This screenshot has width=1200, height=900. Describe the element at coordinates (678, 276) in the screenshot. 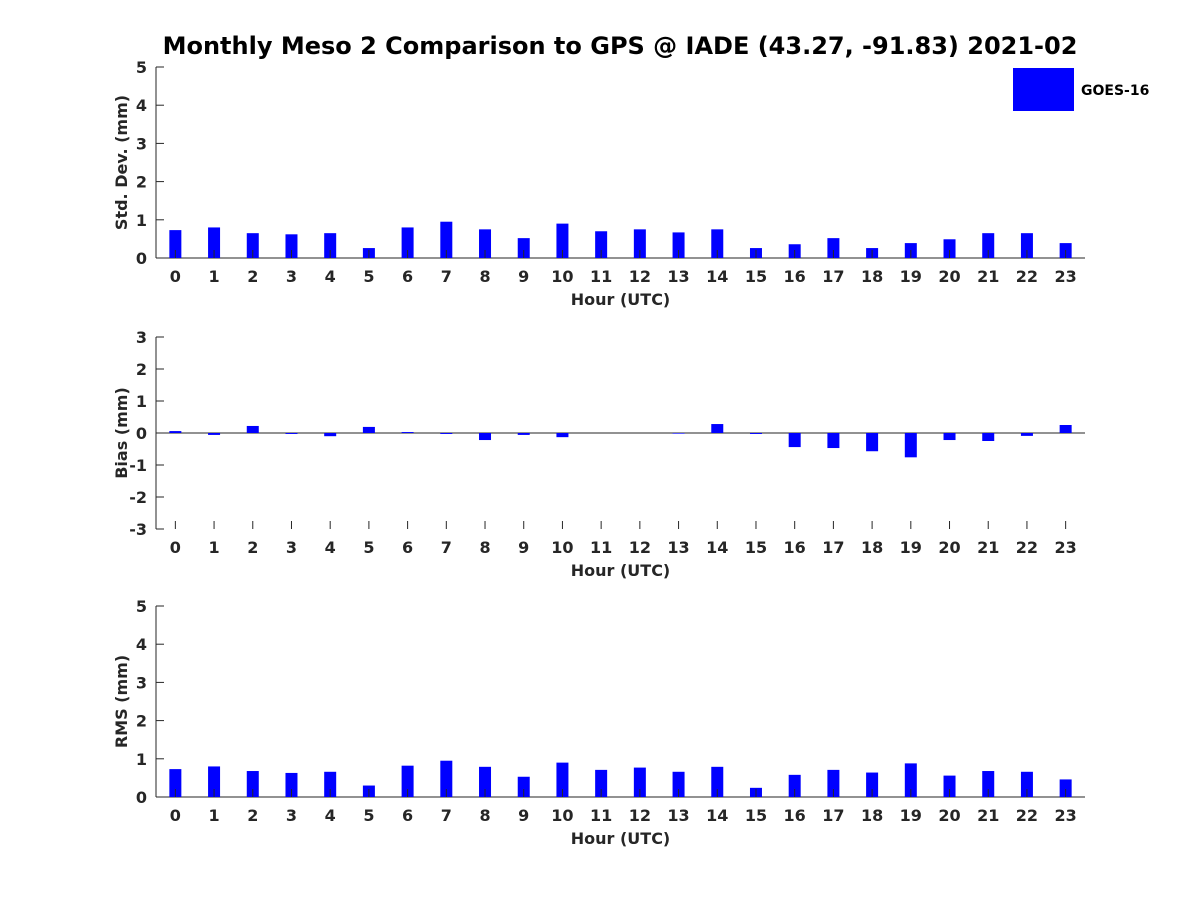

I see `x-tick-label: 13` at that location.